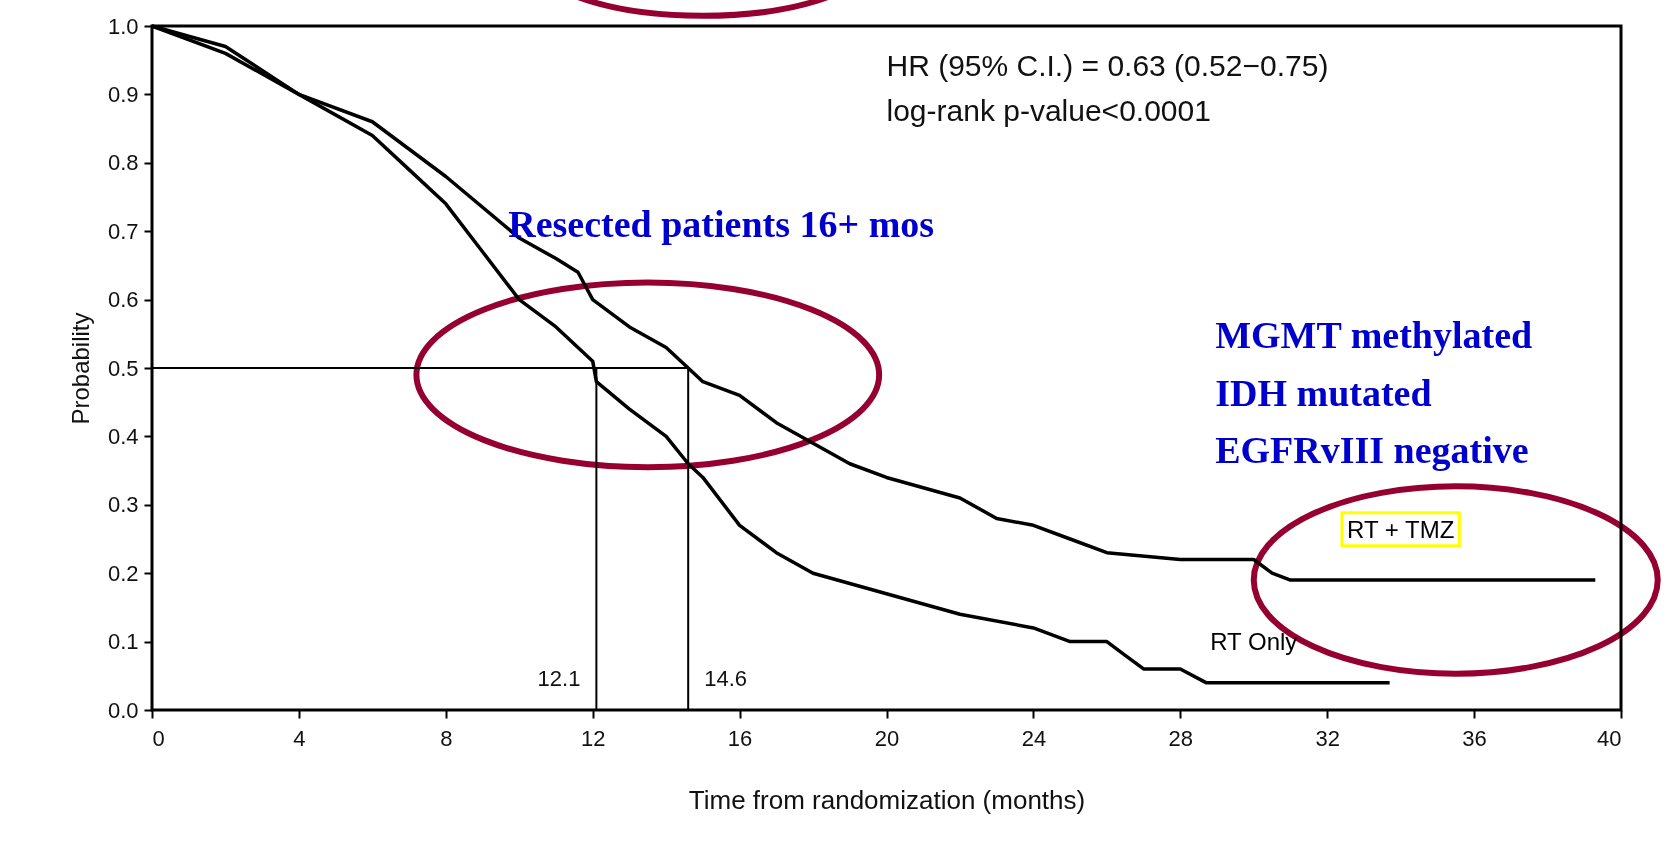  Describe the element at coordinates (1323, 392) in the screenshot. I see `annotation: IDH mutated` at that location.